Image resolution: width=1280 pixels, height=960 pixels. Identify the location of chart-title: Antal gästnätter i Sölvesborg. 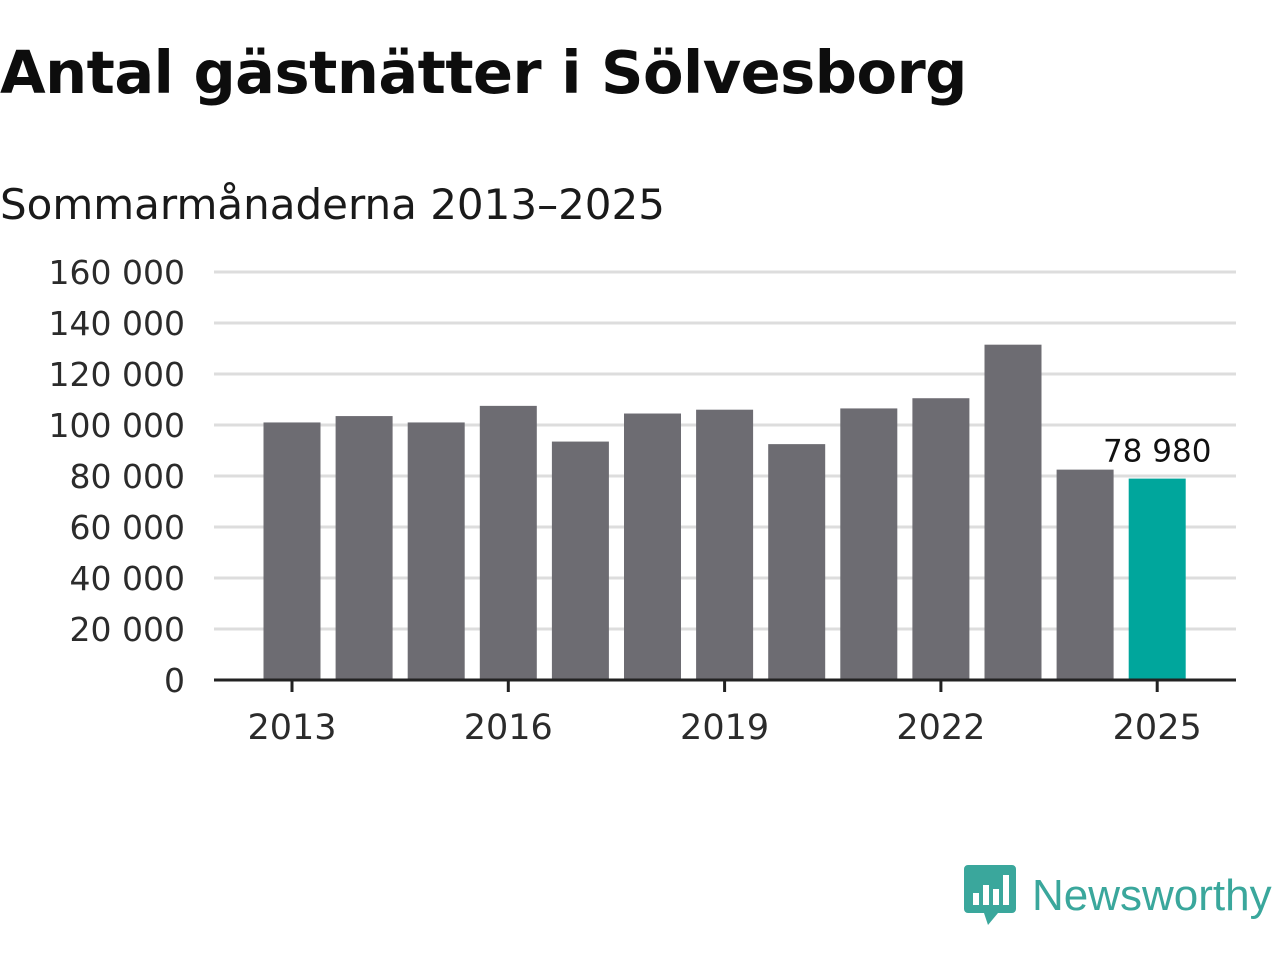
(483, 72).